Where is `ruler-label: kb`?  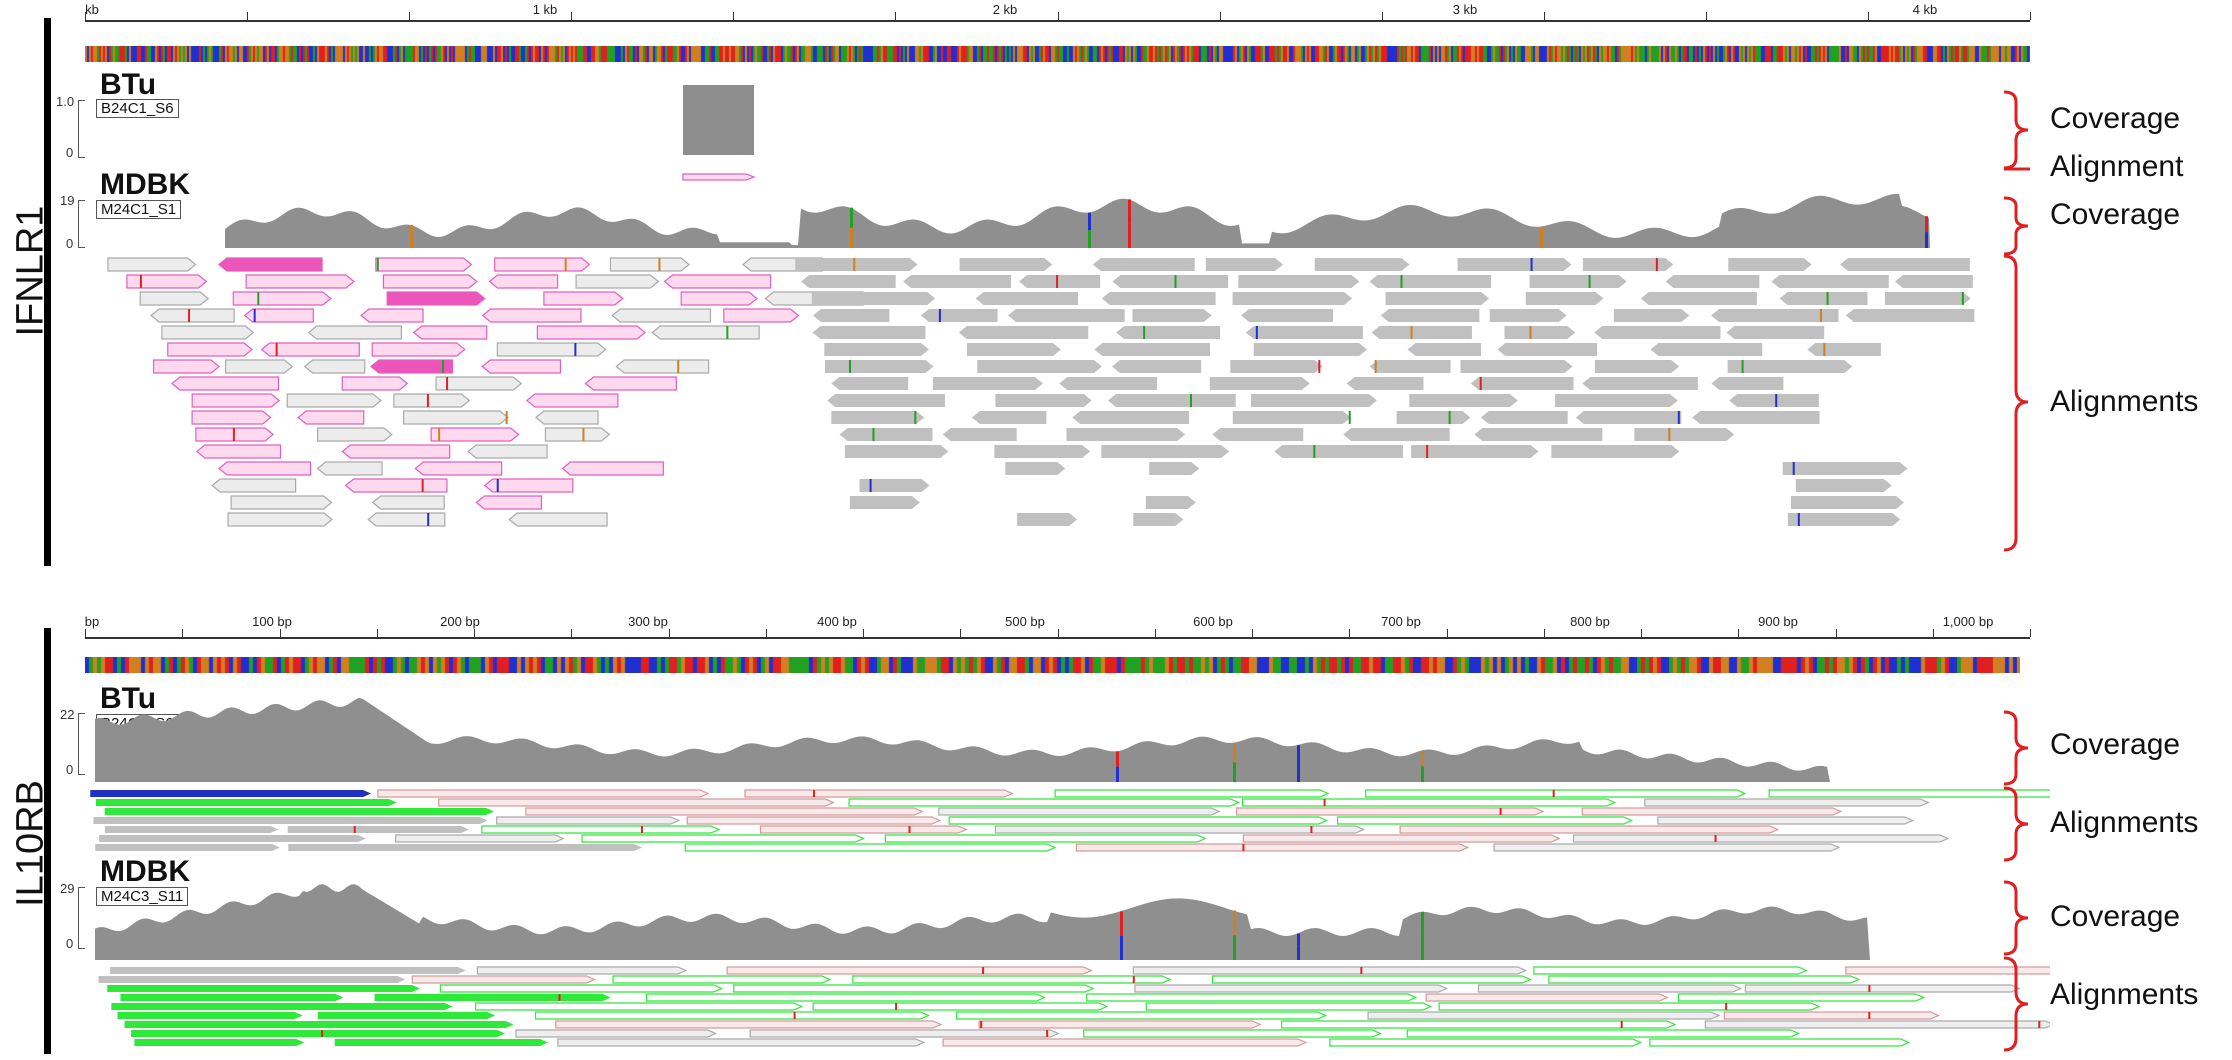 ruler-label: kb is located at coordinates (92, 9).